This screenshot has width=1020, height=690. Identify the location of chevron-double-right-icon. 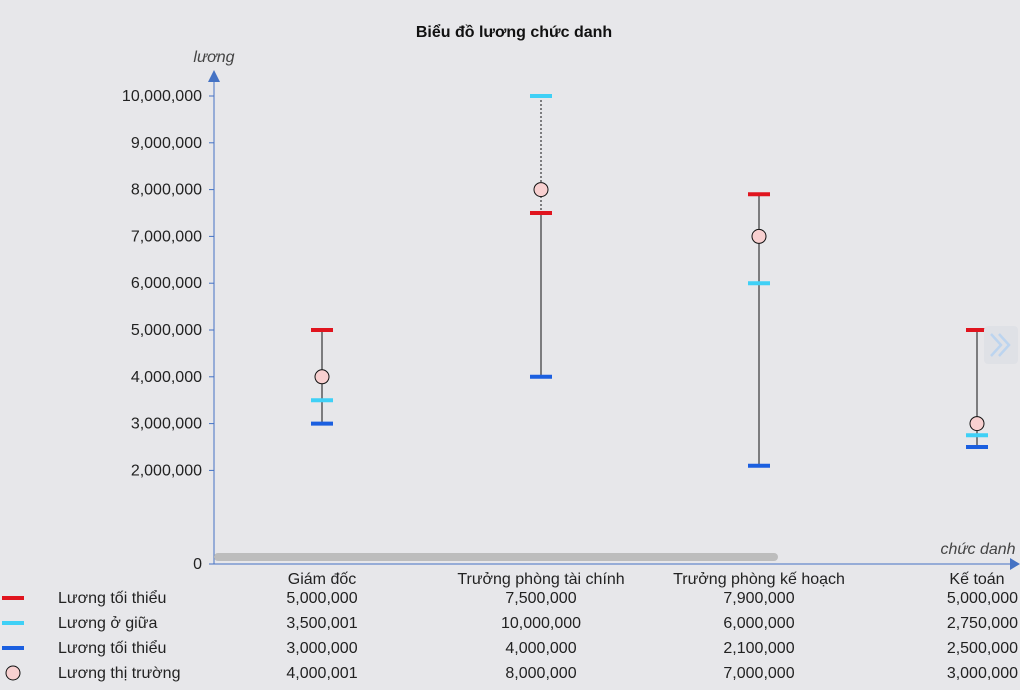
(1000, 345).